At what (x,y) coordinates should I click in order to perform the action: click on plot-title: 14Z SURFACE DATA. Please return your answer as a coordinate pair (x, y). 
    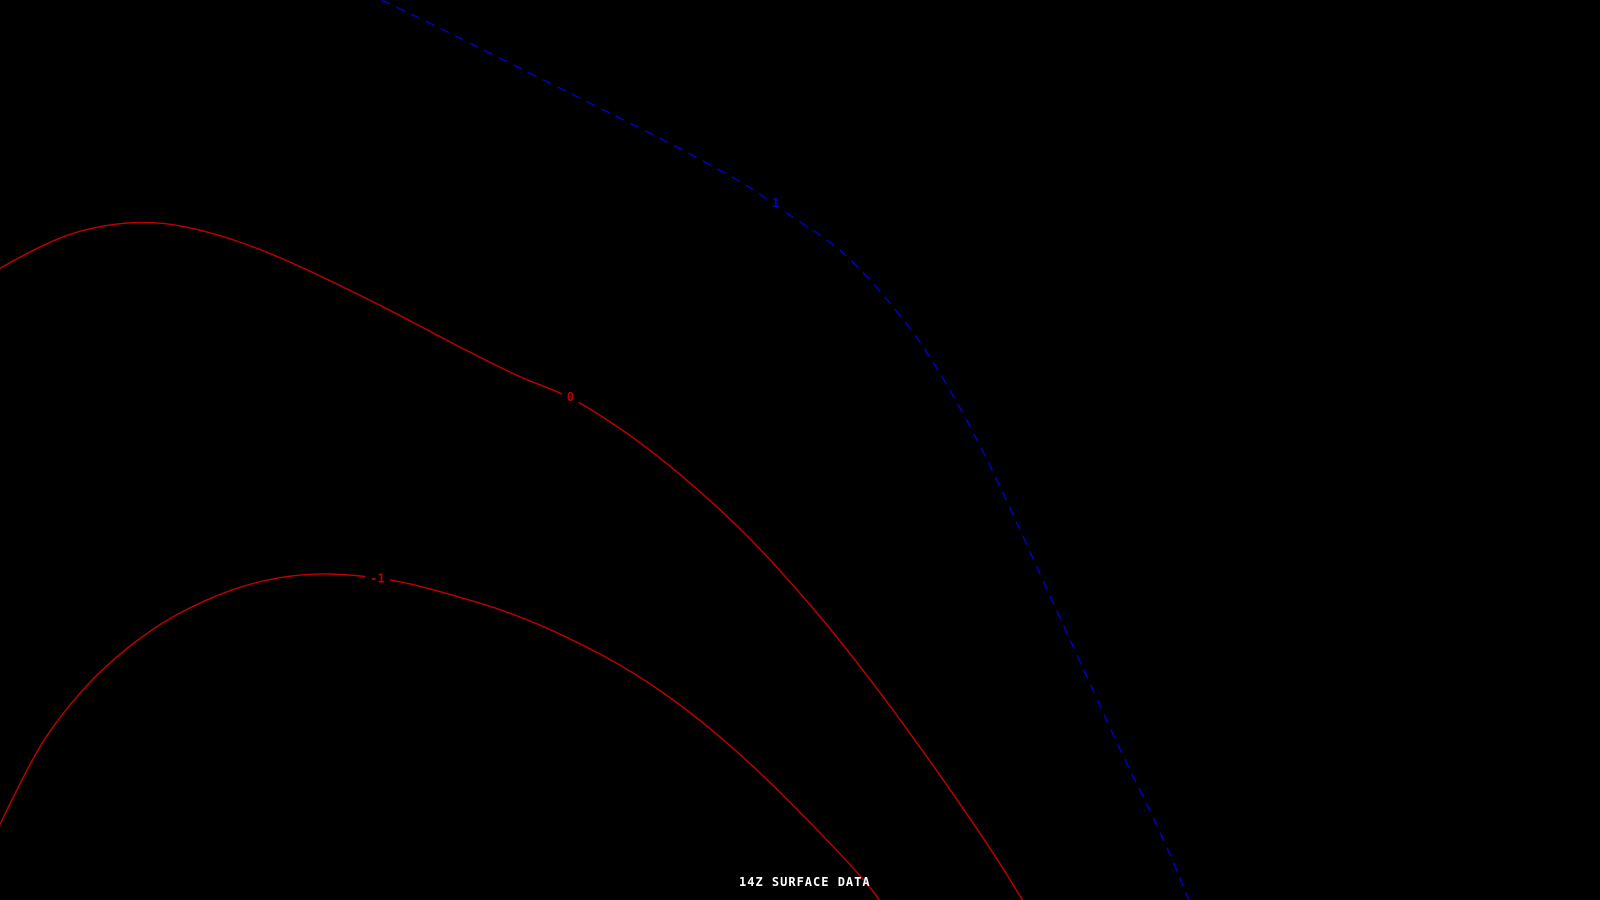
    Looking at the image, I should click on (805, 881).